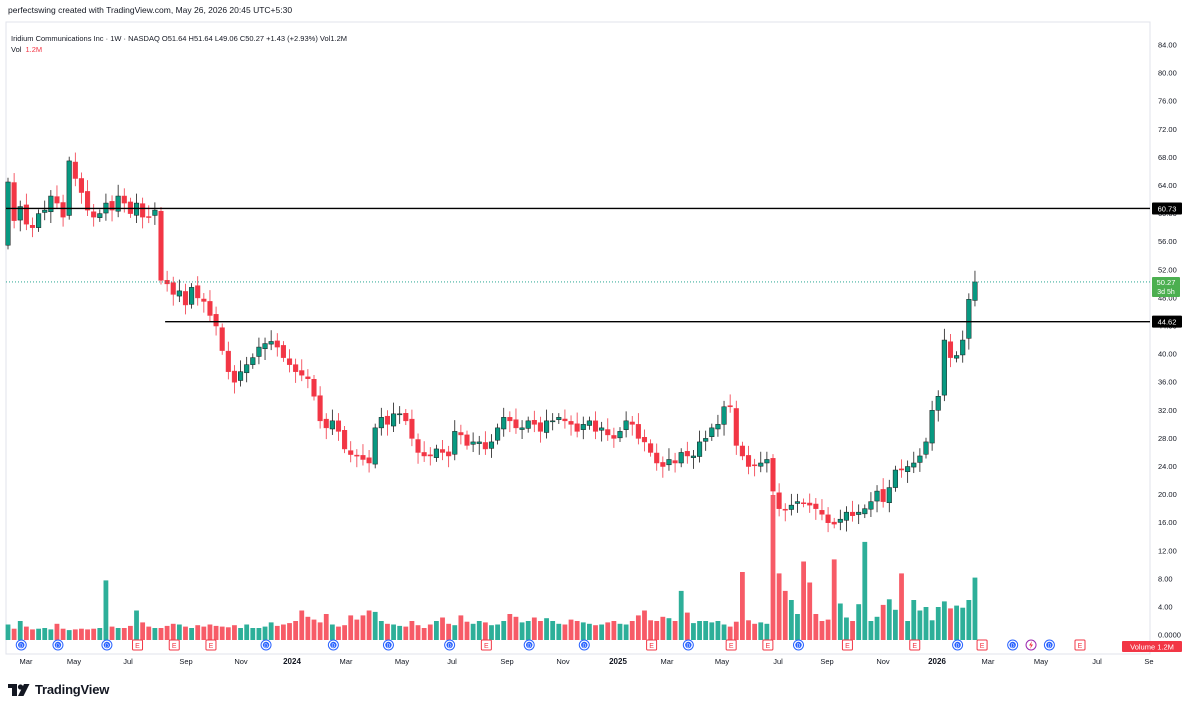 This screenshot has width=1200, height=710. I want to click on tradingview-logo-icon, so click(19, 689).